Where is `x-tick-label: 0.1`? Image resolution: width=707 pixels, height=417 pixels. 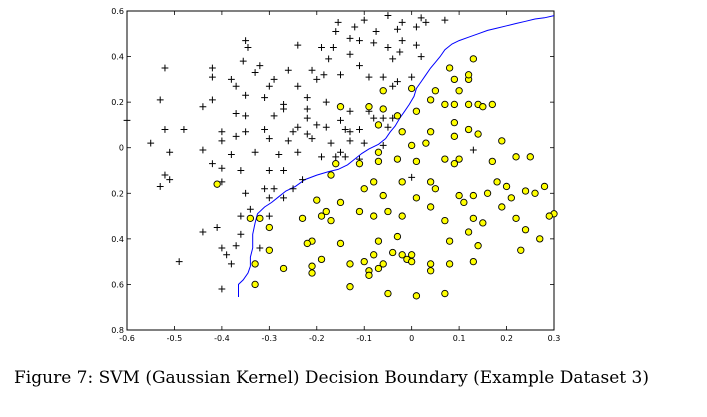
x-tick-label: 0.1 is located at coordinates (459, 338).